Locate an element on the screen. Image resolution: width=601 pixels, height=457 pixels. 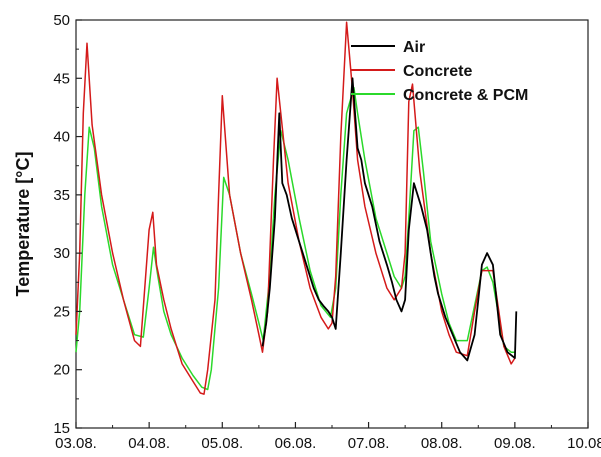
y-tick-label: 35 is located at coordinates (61, 195).